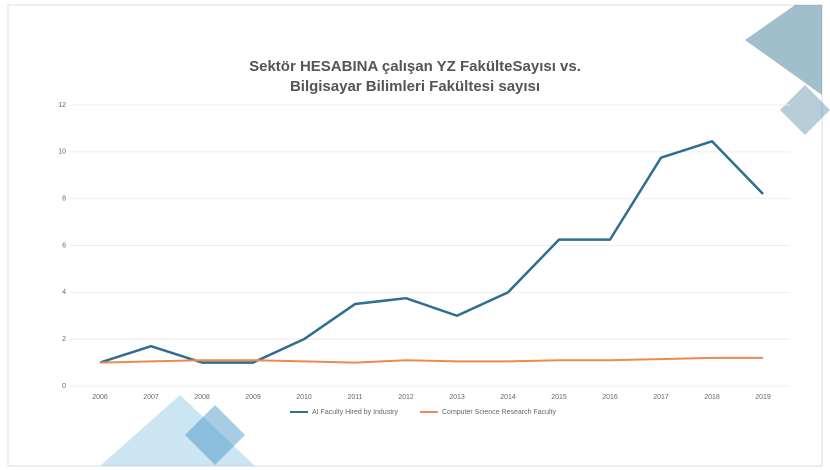  What do you see at coordinates (712, 397) in the screenshot?
I see `x-tick-label: 2018` at bounding box center [712, 397].